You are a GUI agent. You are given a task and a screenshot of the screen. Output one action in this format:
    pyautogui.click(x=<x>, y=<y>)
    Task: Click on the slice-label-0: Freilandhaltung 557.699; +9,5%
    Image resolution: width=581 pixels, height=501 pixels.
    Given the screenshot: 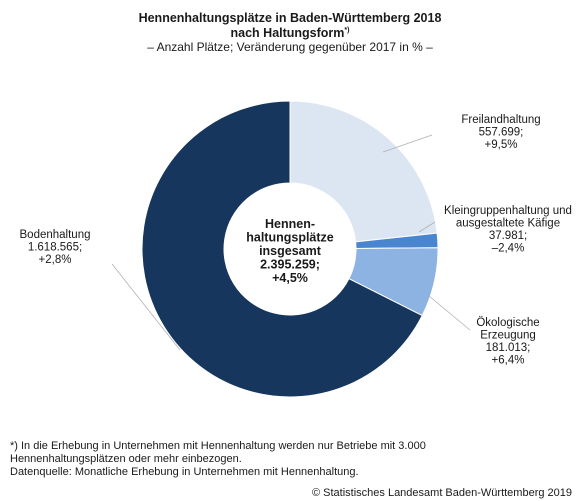 What is the action you would take?
    pyautogui.click(x=500, y=132)
    